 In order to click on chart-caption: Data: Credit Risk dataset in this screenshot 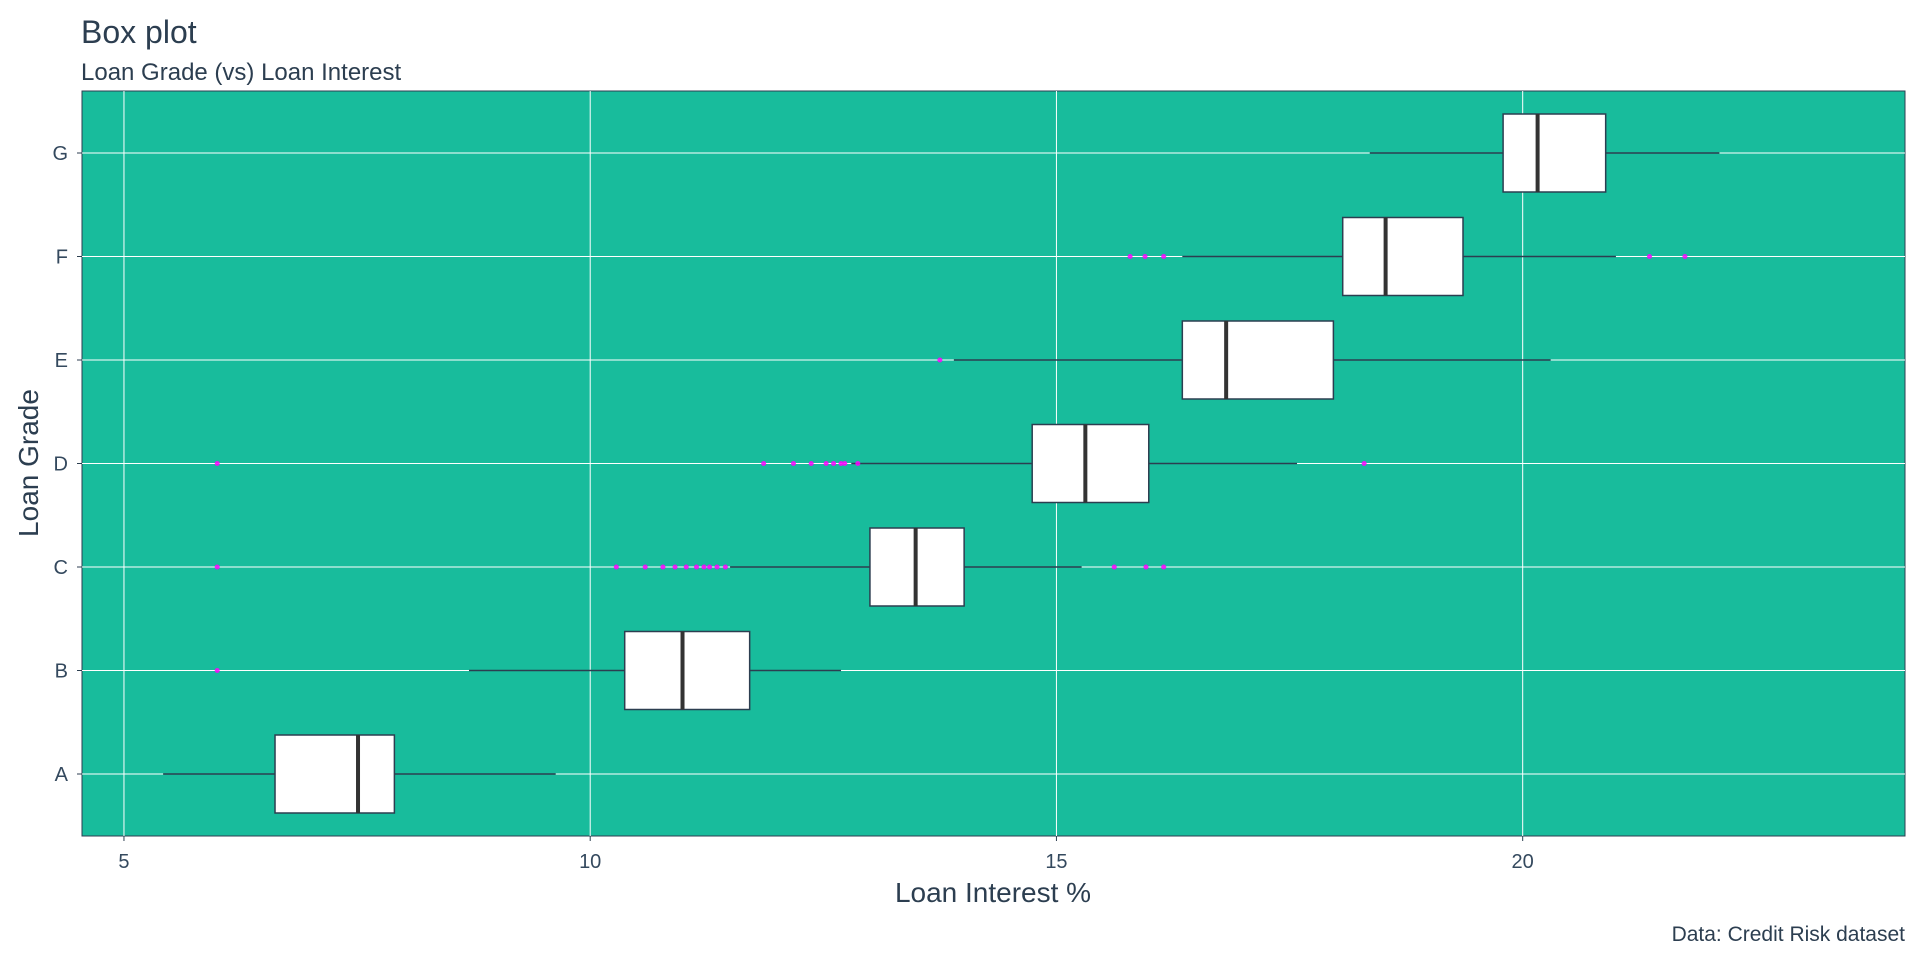, I will do `click(1789, 934)`.